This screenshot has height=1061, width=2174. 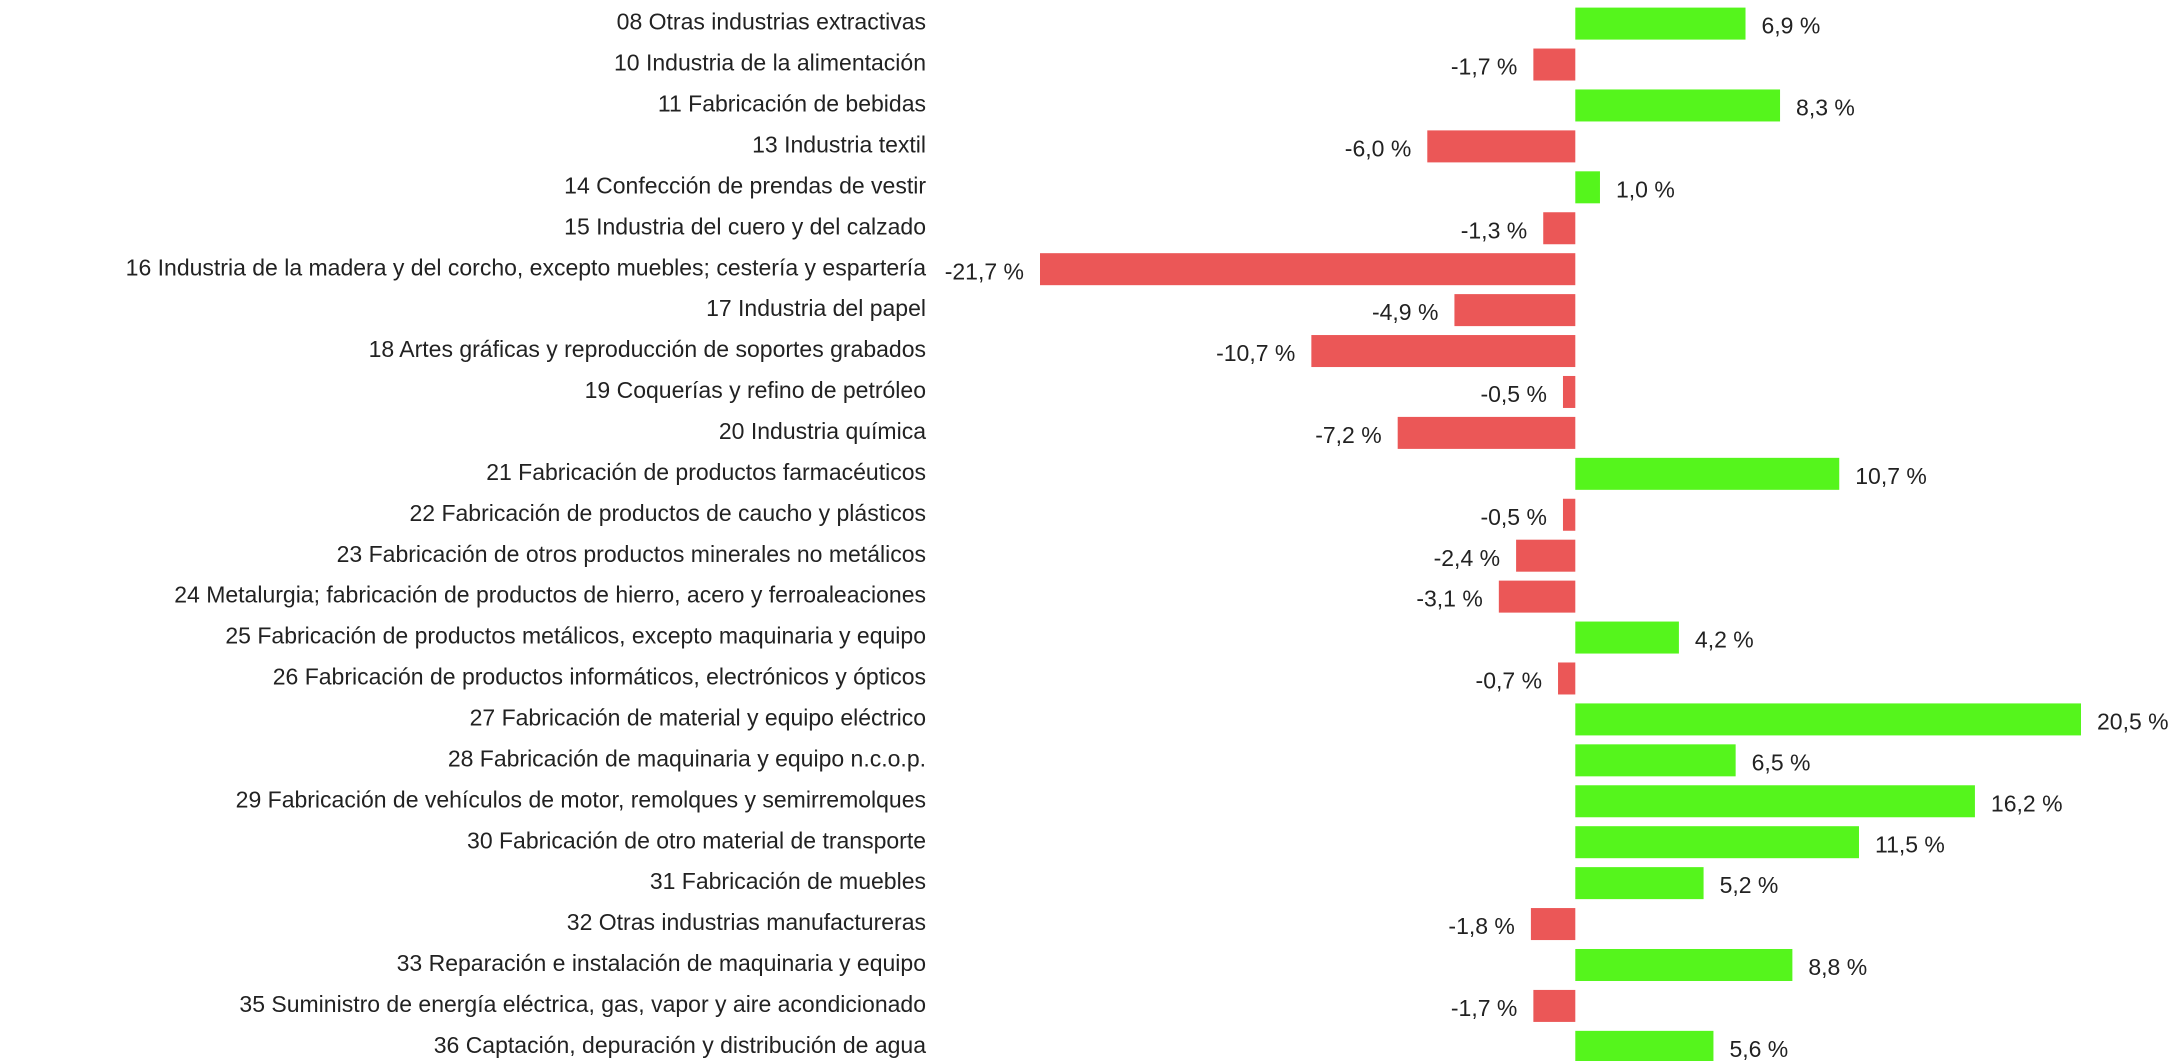 I want to click on value-label: -3,1 %, so click(x=1449, y=599).